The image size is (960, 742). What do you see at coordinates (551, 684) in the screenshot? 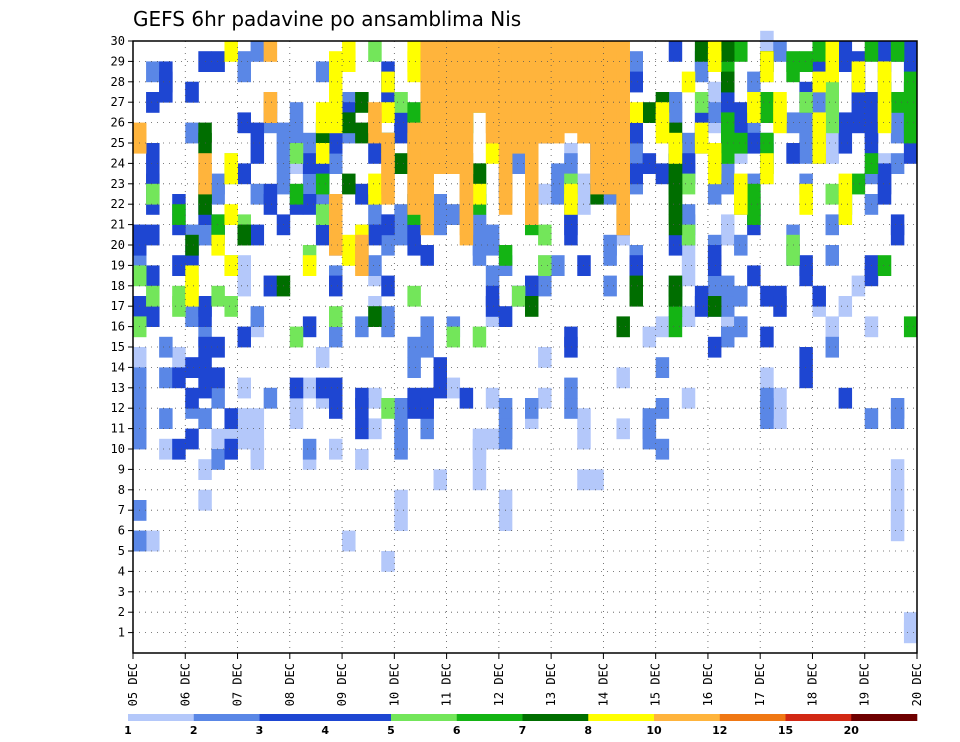
I see `x-tick-label: 13 DEC` at bounding box center [551, 684].